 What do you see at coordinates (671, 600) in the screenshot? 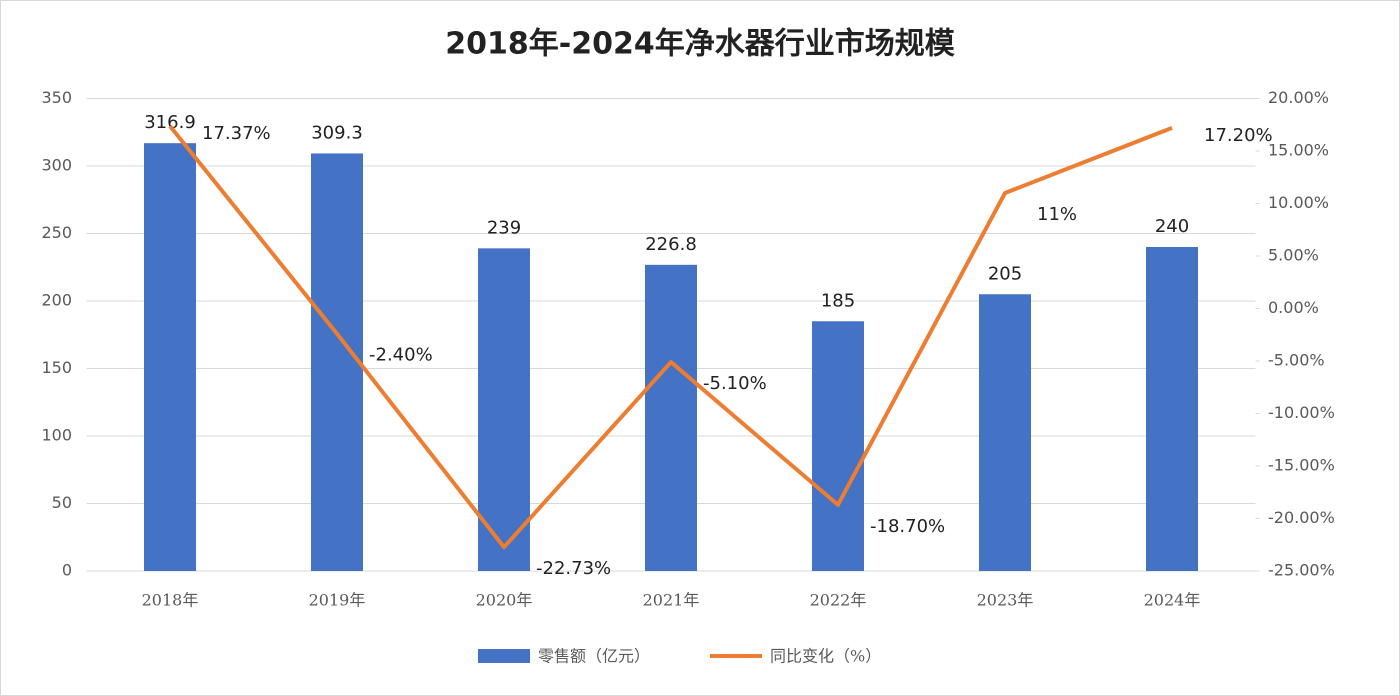
I see `x-tick-label: 2021年` at bounding box center [671, 600].